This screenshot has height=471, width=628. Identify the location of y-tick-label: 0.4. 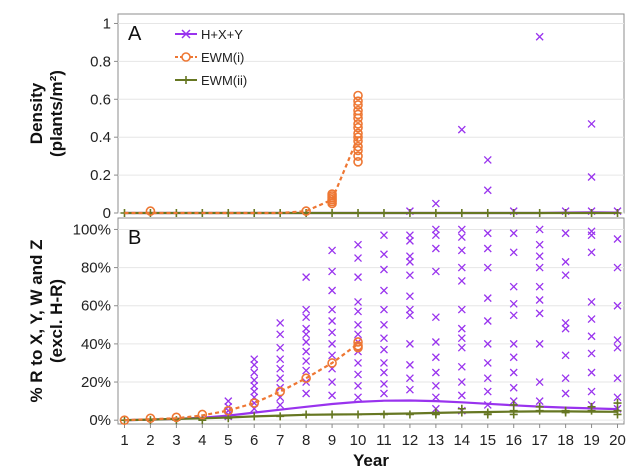
(100, 137).